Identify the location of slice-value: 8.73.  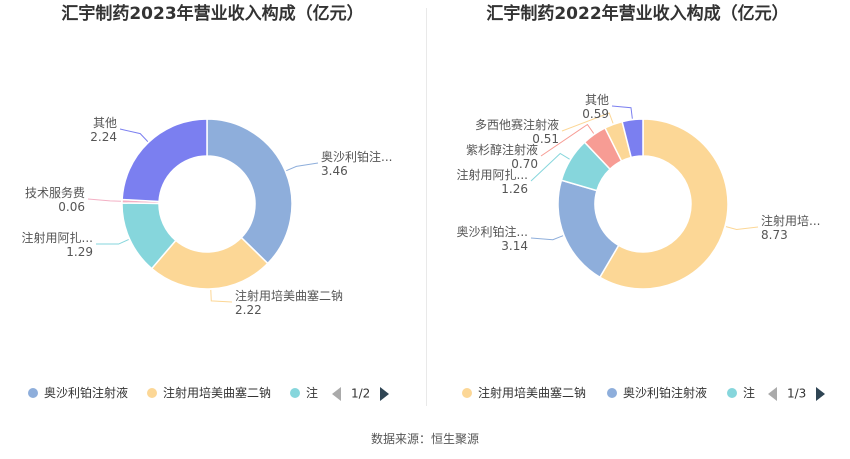
(774, 235).